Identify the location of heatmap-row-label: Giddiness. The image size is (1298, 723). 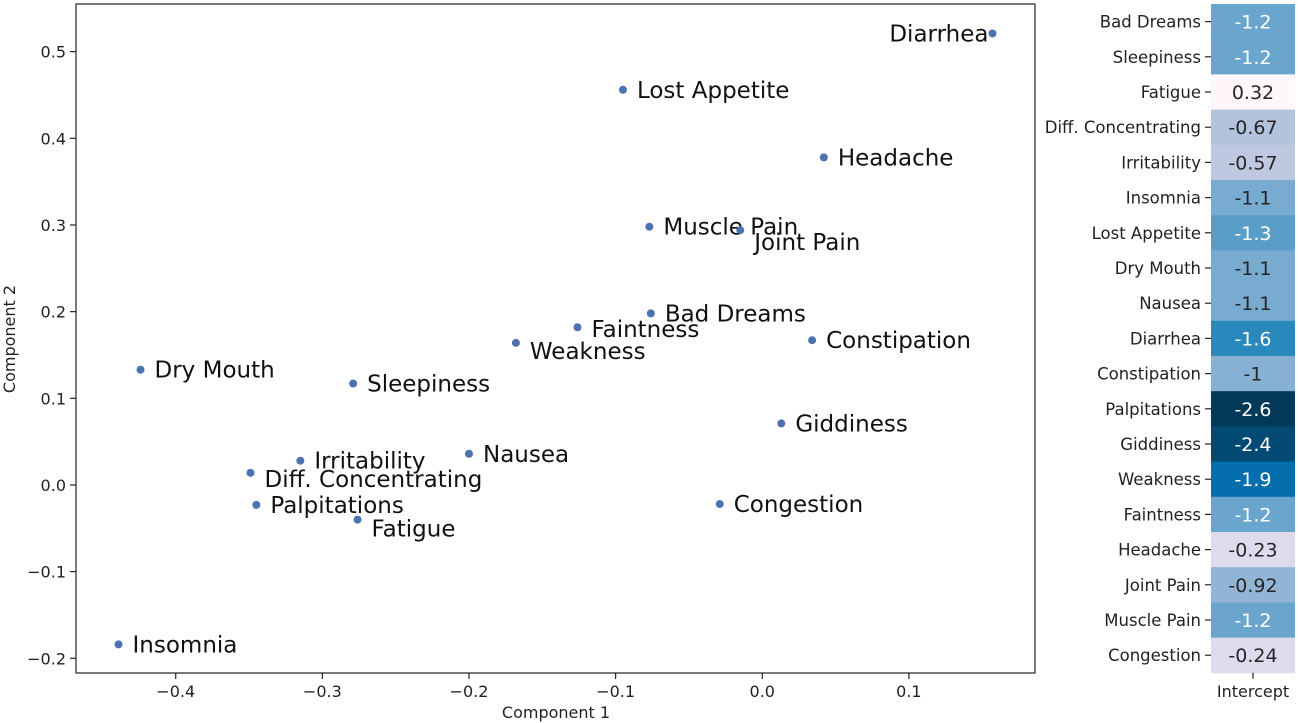
(1160, 444).